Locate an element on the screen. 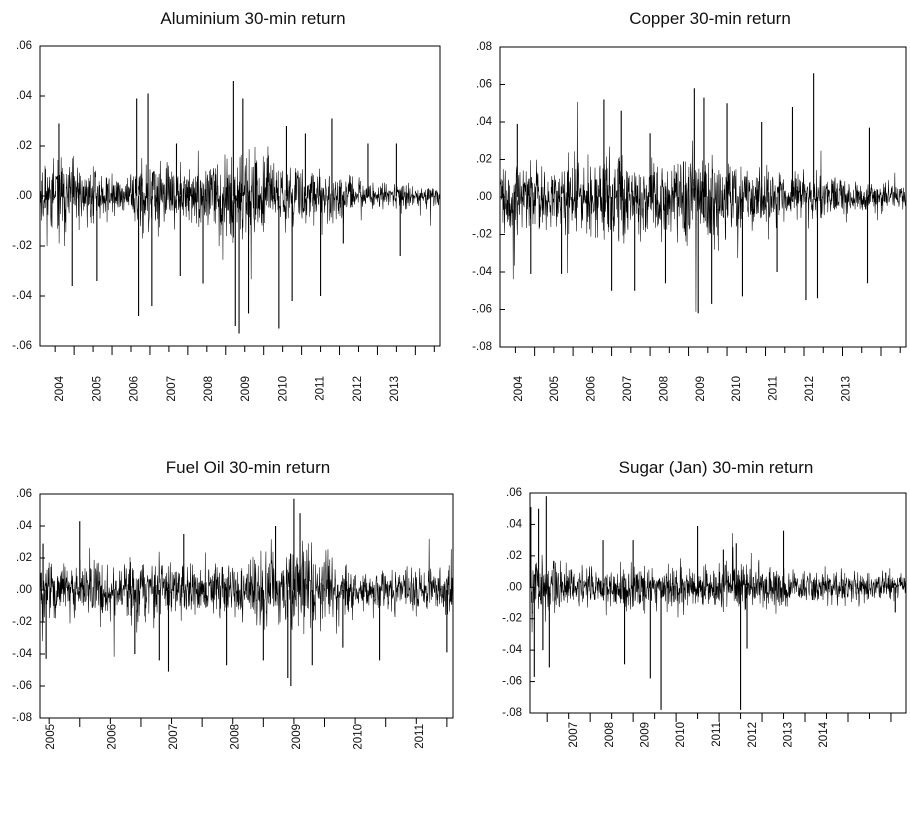  panel-title: Aluminium 30-min return is located at coordinates (252, 18).